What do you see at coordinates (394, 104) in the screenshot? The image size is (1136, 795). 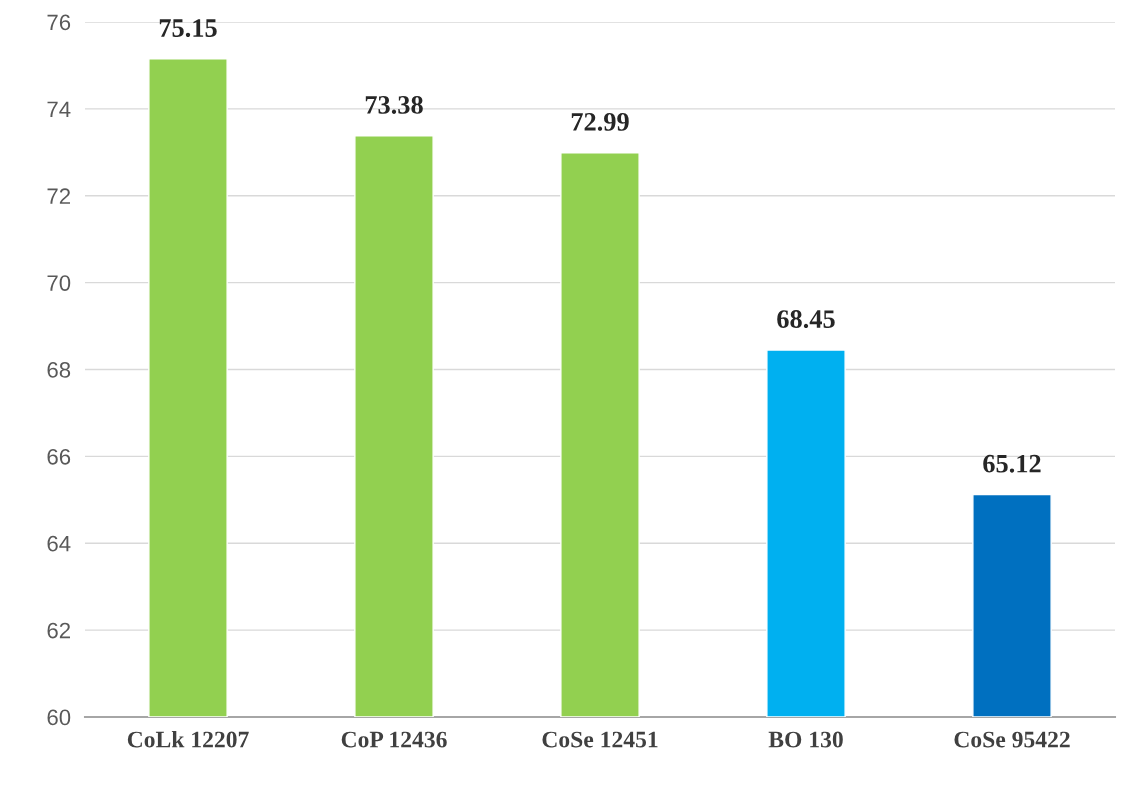 I see `data-label: 73.38` at bounding box center [394, 104].